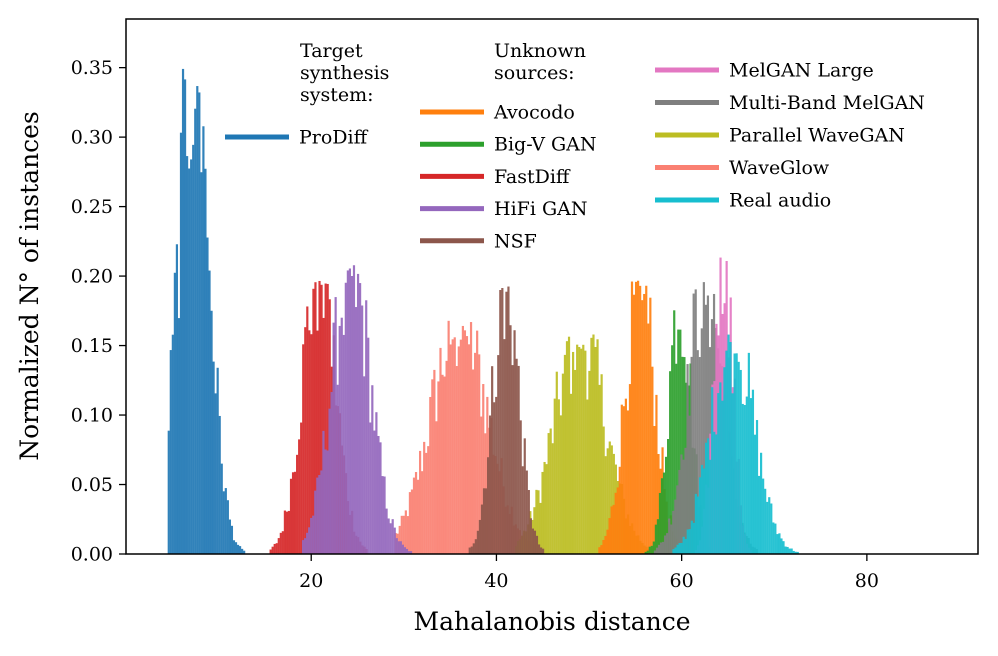 The width and height of the screenshot is (998, 656). I want to click on y-tick-label: 0.15, so click(92, 346).